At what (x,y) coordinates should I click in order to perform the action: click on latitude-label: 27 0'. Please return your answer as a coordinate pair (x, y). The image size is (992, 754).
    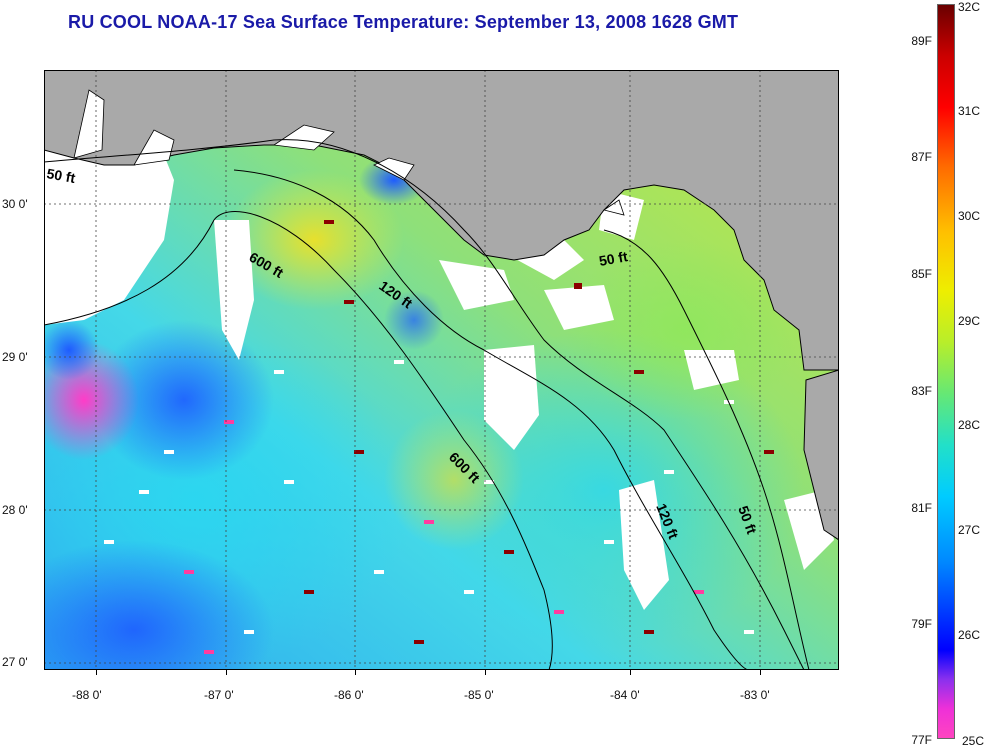
    Looking at the image, I should click on (15, 662).